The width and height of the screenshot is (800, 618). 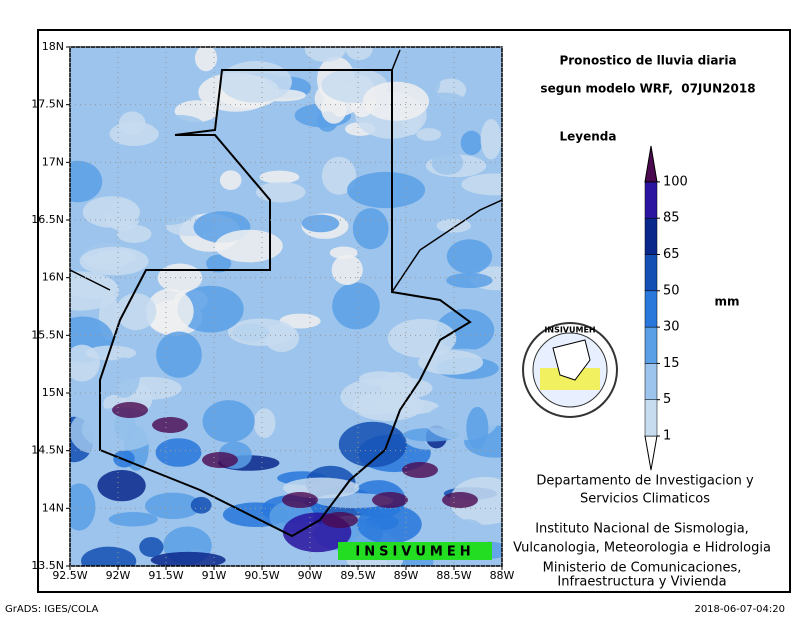 What do you see at coordinates (214, 575) in the screenshot?
I see `x-tick-label: 91W` at bounding box center [214, 575].